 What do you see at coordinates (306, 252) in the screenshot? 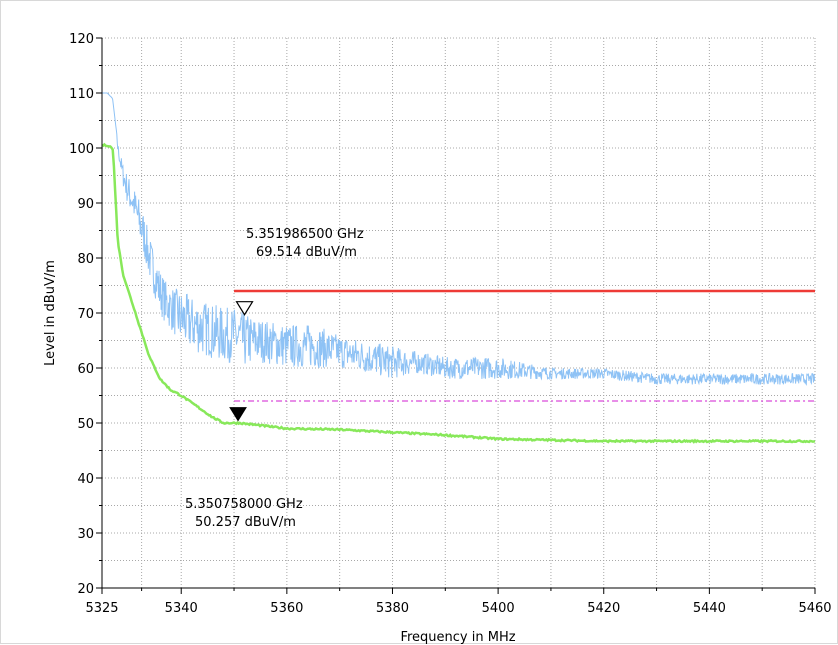
I see `peak-marker-level-label: 69.514 dBuV/m` at bounding box center [306, 252].